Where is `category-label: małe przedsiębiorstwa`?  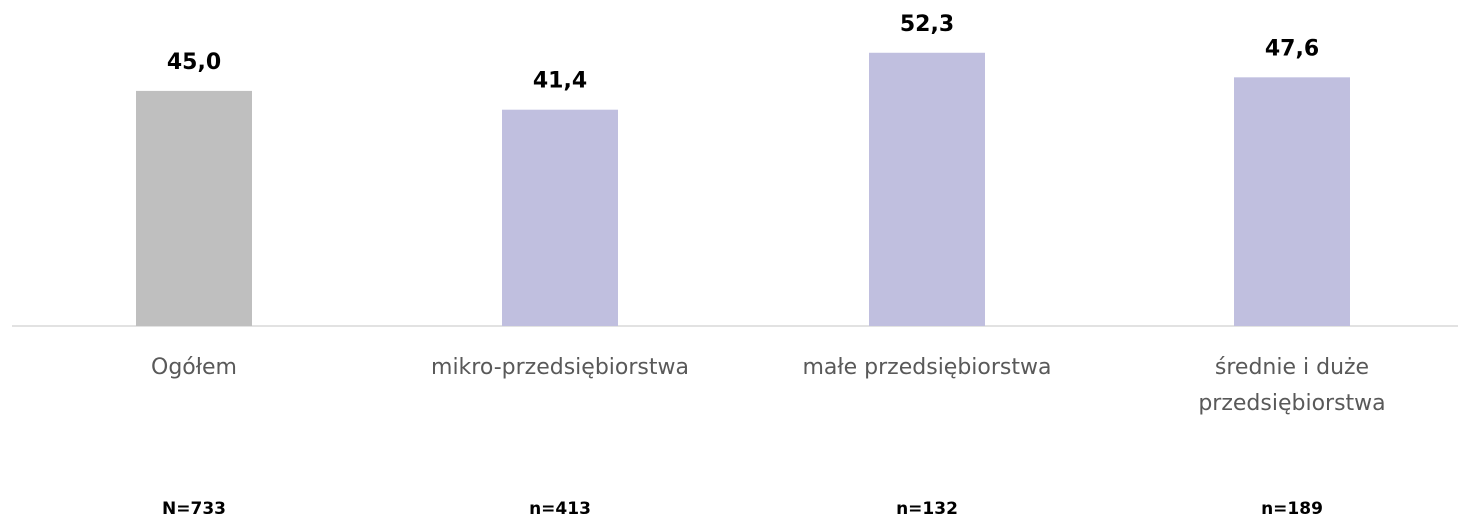
category-label: małe przedsiębiorstwa is located at coordinates (927, 367).